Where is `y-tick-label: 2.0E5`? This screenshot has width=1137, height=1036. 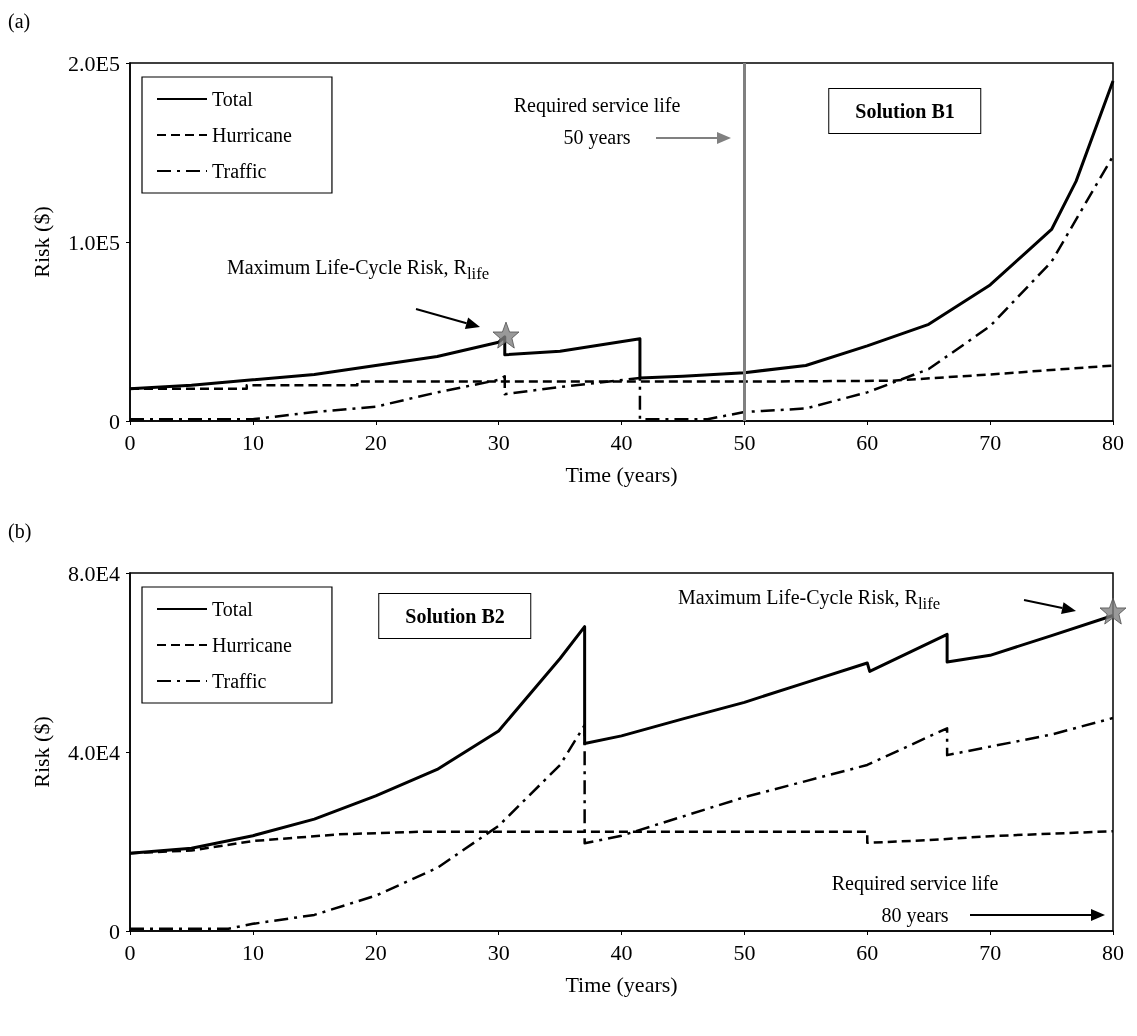
y-tick-label: 2.0E5 is located at coordinates (94, 63).